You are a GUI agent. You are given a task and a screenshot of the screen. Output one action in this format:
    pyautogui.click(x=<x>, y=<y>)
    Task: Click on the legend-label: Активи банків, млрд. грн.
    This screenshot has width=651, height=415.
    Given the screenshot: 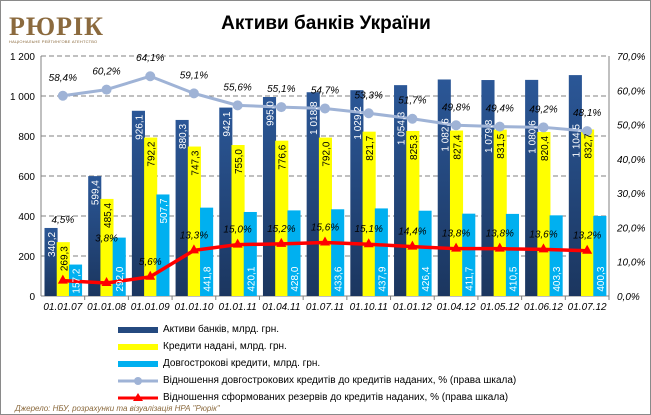 What is the action you would take?
    pyautogui.click(x=221, y=329)
    